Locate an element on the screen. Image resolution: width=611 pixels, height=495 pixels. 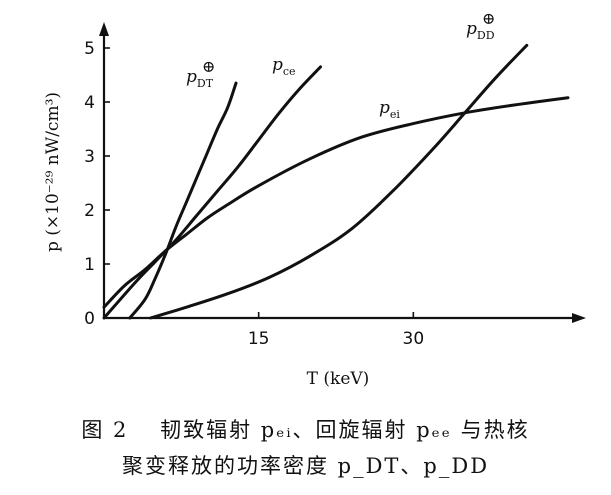
series-label-ei: pei is located at coordinates (389, 109).